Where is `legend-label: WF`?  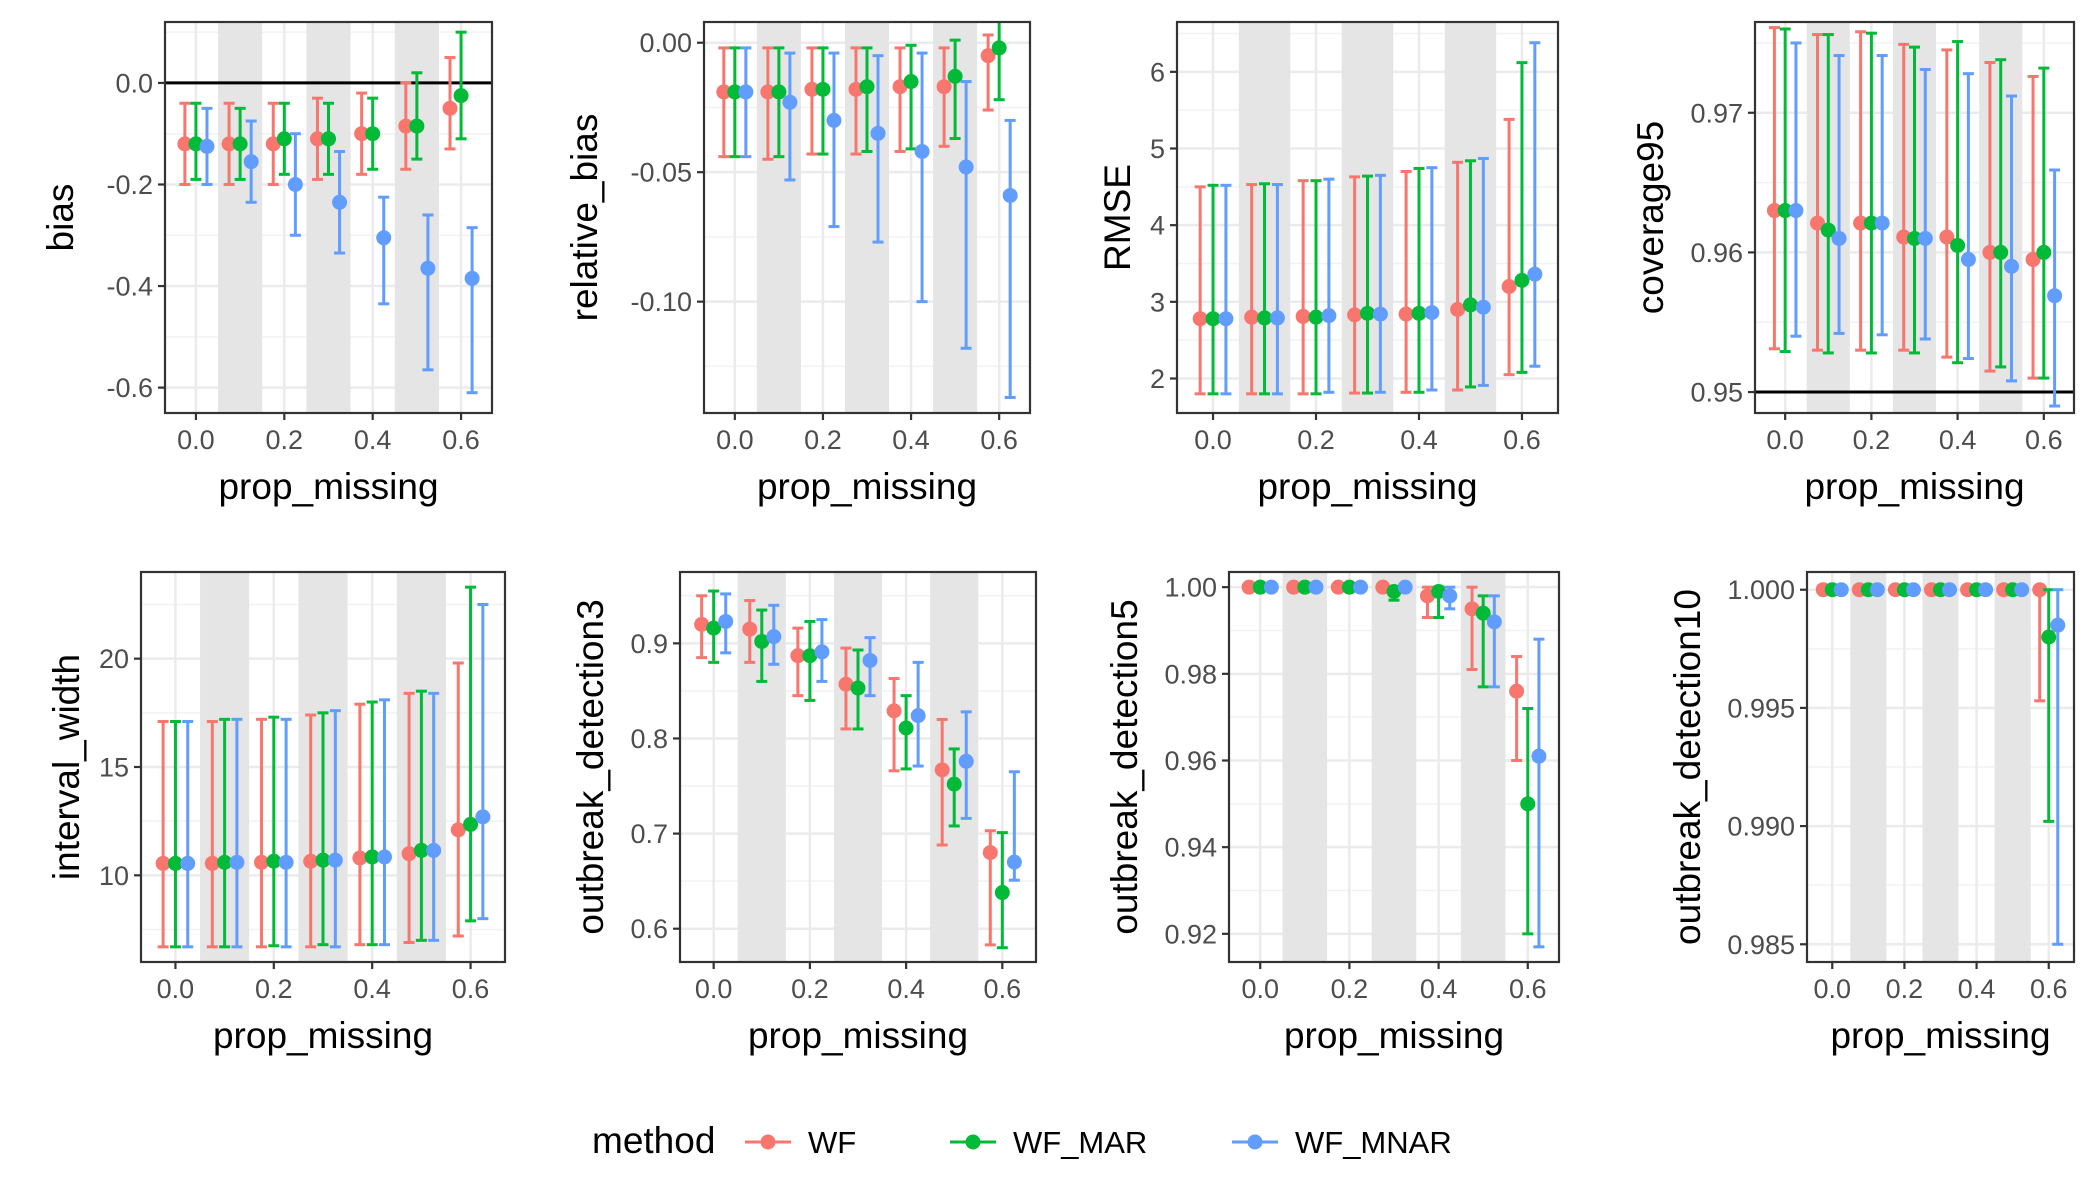
legend-label: WF is located at coordinates (832, 1142).